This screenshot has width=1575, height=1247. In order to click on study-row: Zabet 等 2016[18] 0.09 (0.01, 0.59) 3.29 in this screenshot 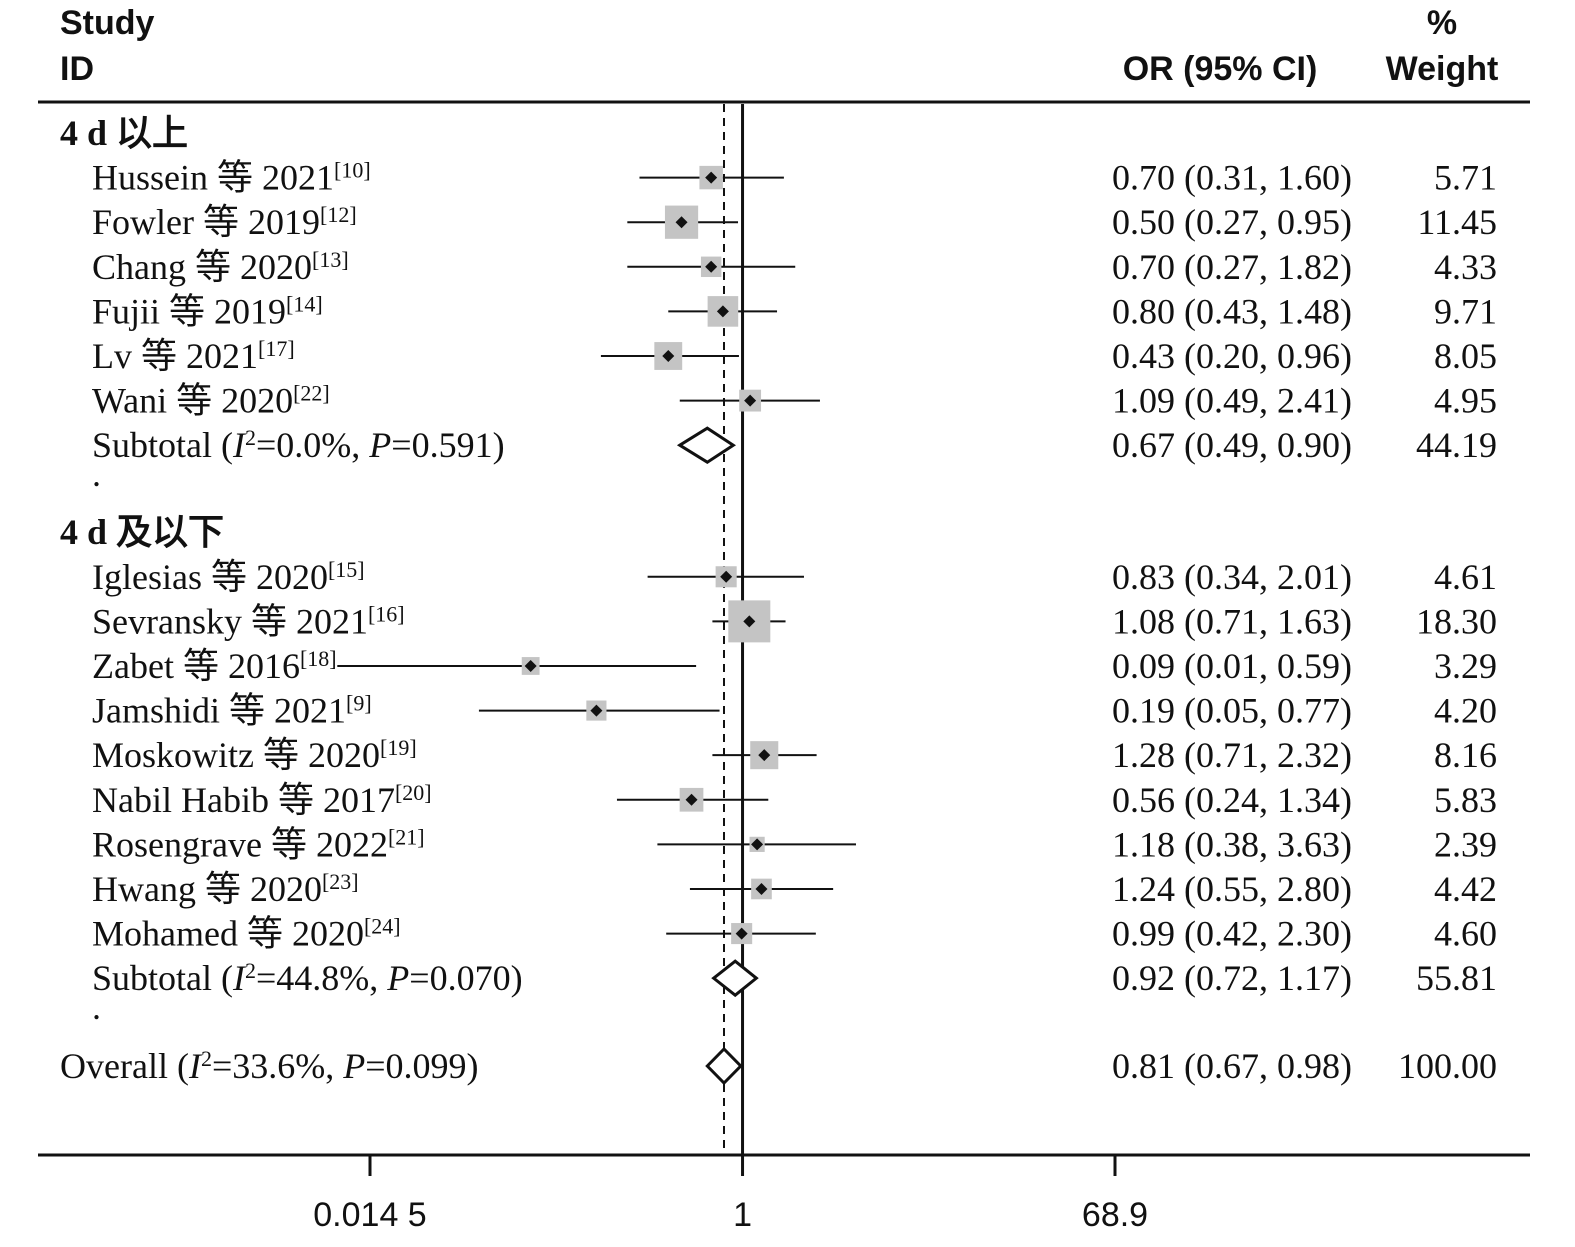, I will do `click(794, 666)`.